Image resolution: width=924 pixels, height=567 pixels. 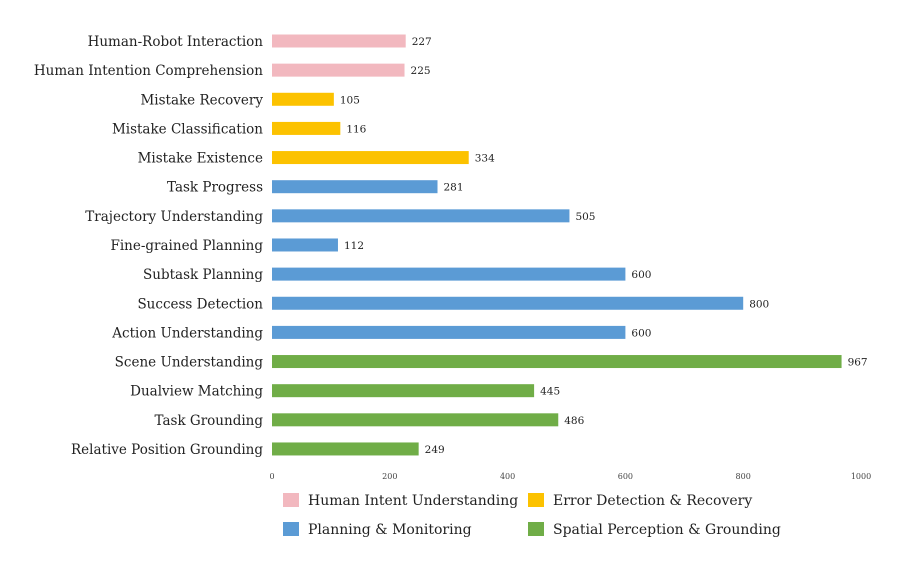 What do you see at coordinates (507, 476) in the screenshot?
I see `x-tick-label: 400` at bounding box center [507, 476].